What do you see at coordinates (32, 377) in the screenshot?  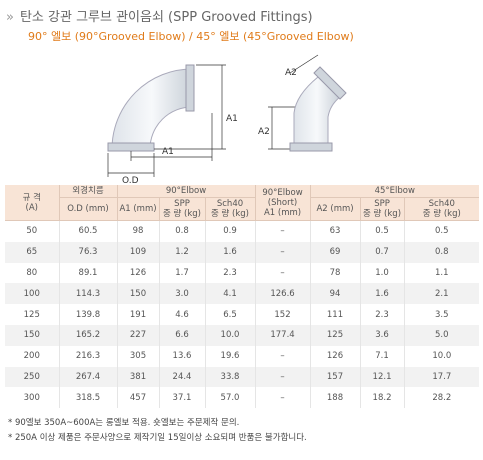 I see `table-cell: 250` at bounding box center [32, 377].